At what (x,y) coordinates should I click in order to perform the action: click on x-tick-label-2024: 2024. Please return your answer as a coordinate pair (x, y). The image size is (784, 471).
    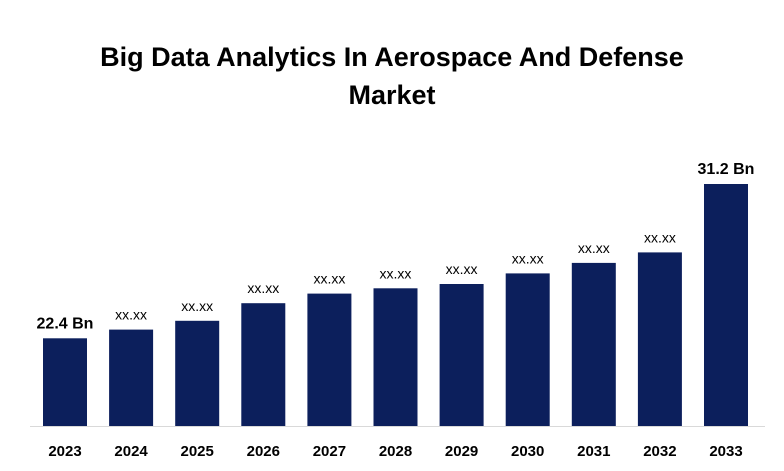
    Looking at the image, I should click on (131, 451).